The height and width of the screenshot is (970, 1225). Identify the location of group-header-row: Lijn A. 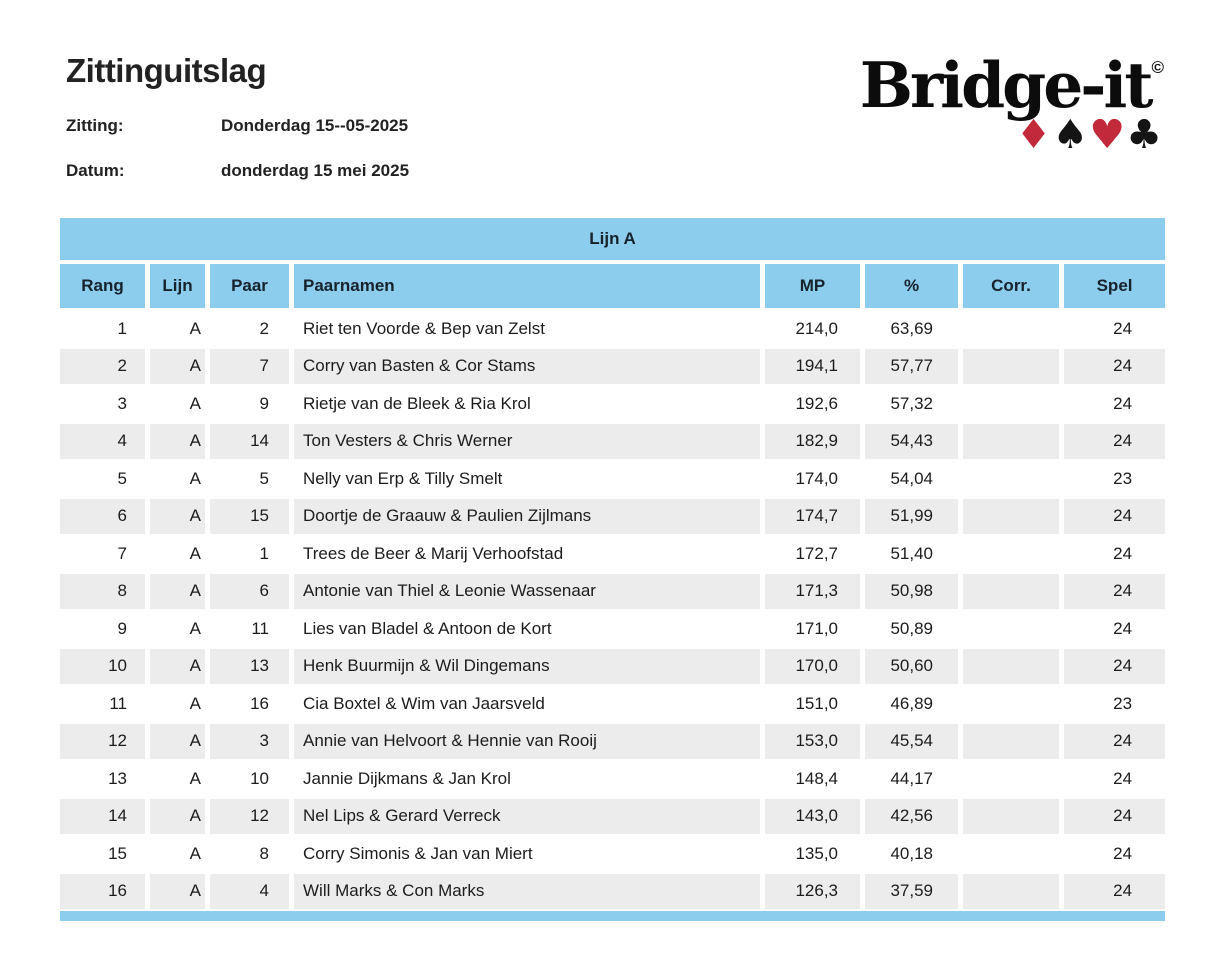
(613, 241).